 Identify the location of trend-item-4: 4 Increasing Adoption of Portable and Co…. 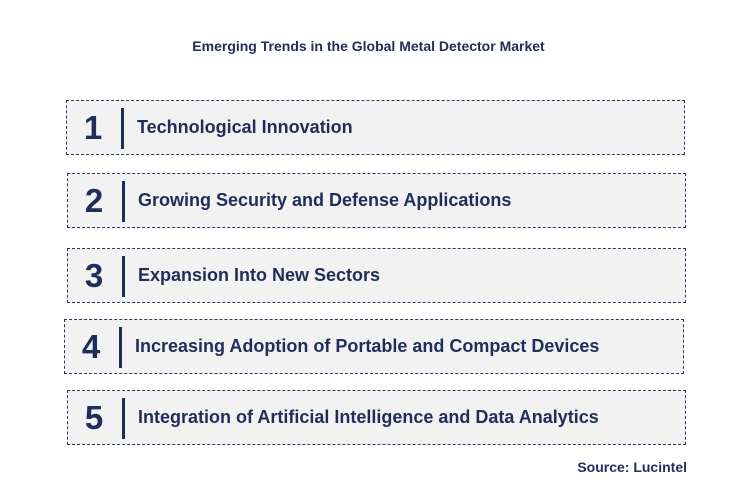
(374, 346).